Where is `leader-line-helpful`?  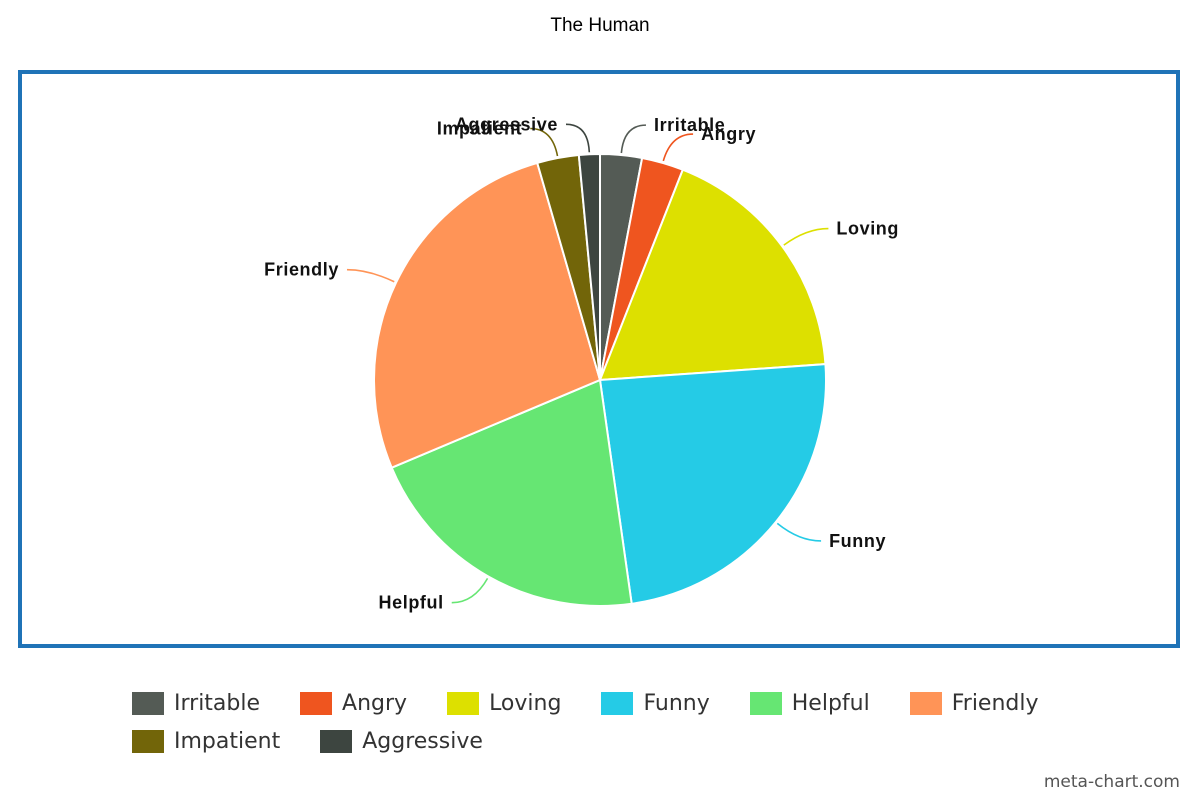 leader-line-helpful is located at coordinates (470, 590).